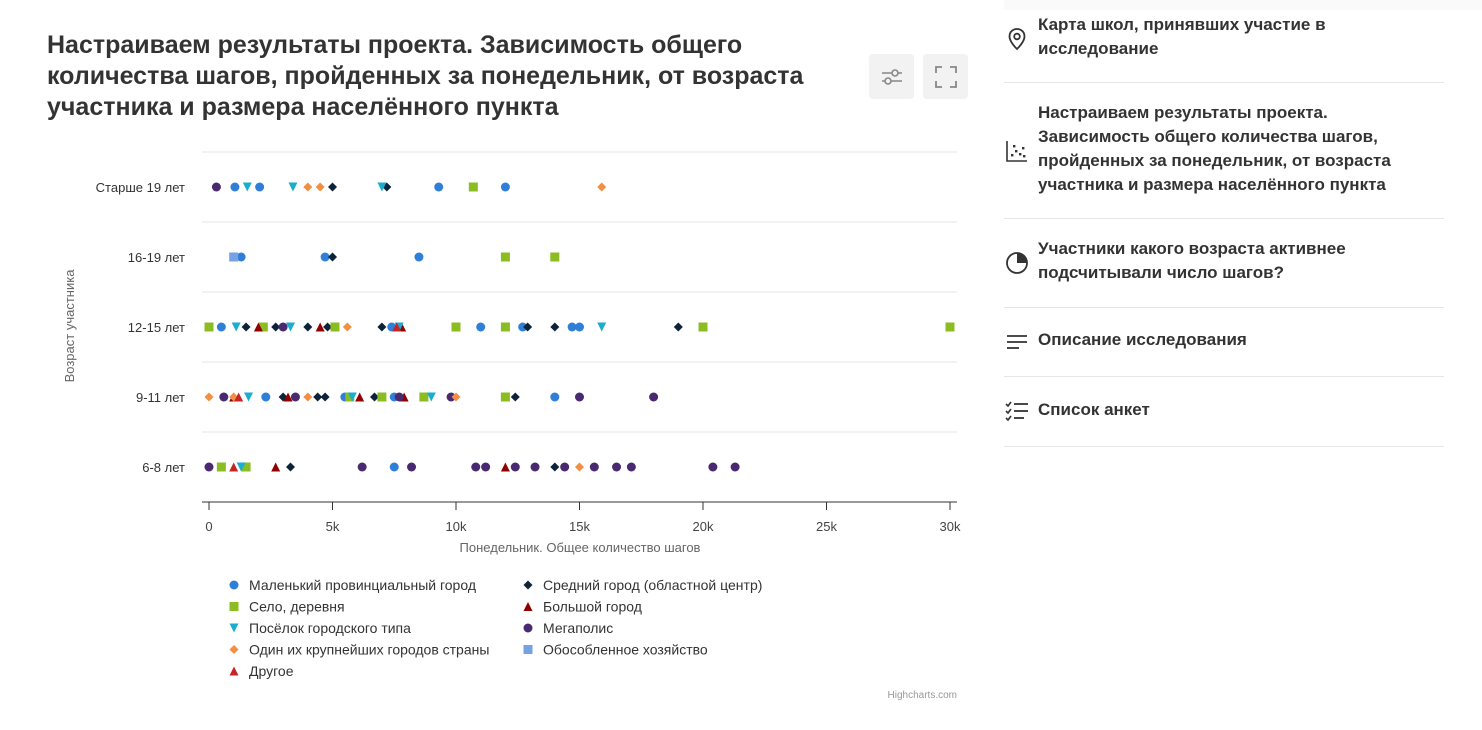 The width and height of the screenshot is (1482, 730). I want to click on chart-settings-button, so click(891, 76).